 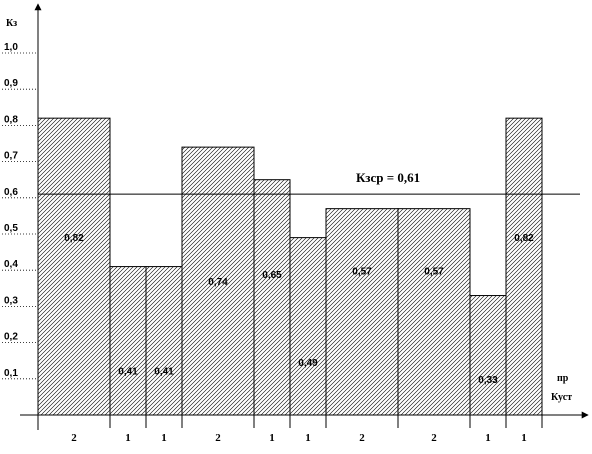 I want to click on y-tick-label: 0,8, so click(x=11, y=119).